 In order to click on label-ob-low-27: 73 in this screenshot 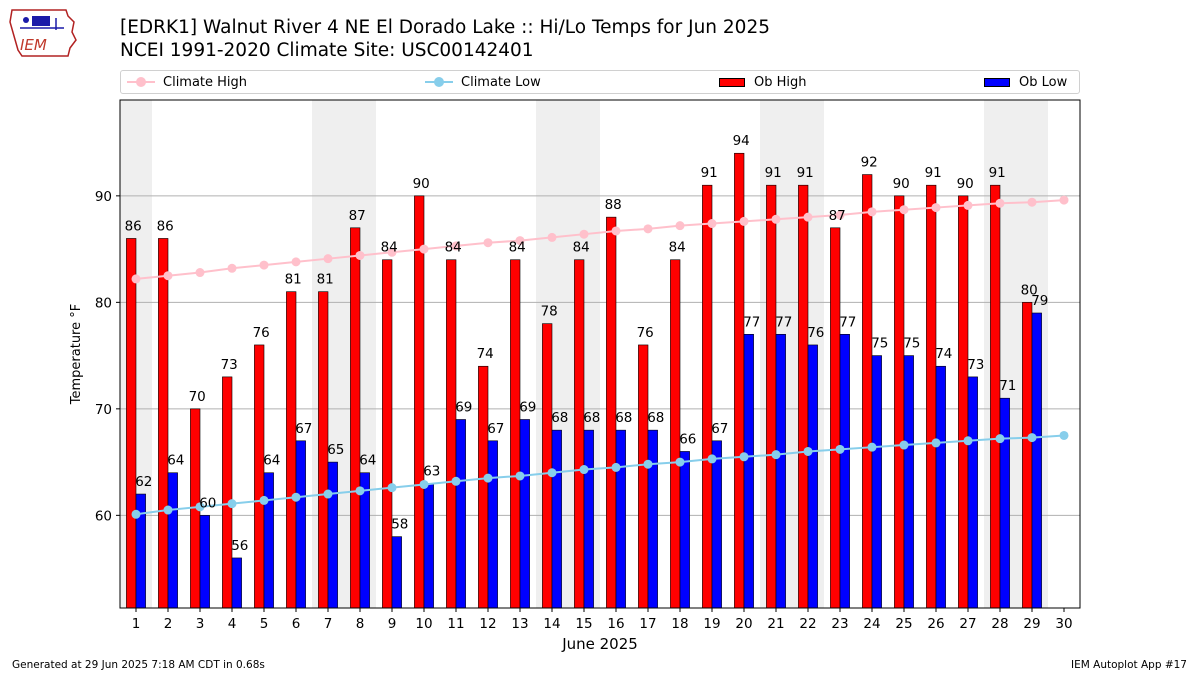, I will do `click(975, 365)`.